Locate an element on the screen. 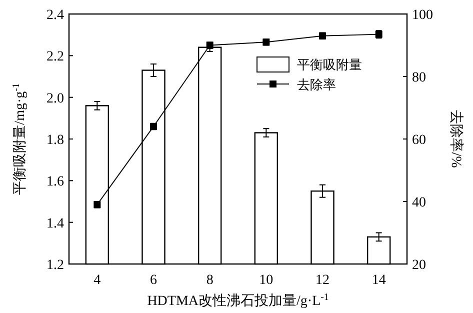 This screenshot has width=473, height=313. y-tick-label: 2.2 is located at coordinates (55, 57).